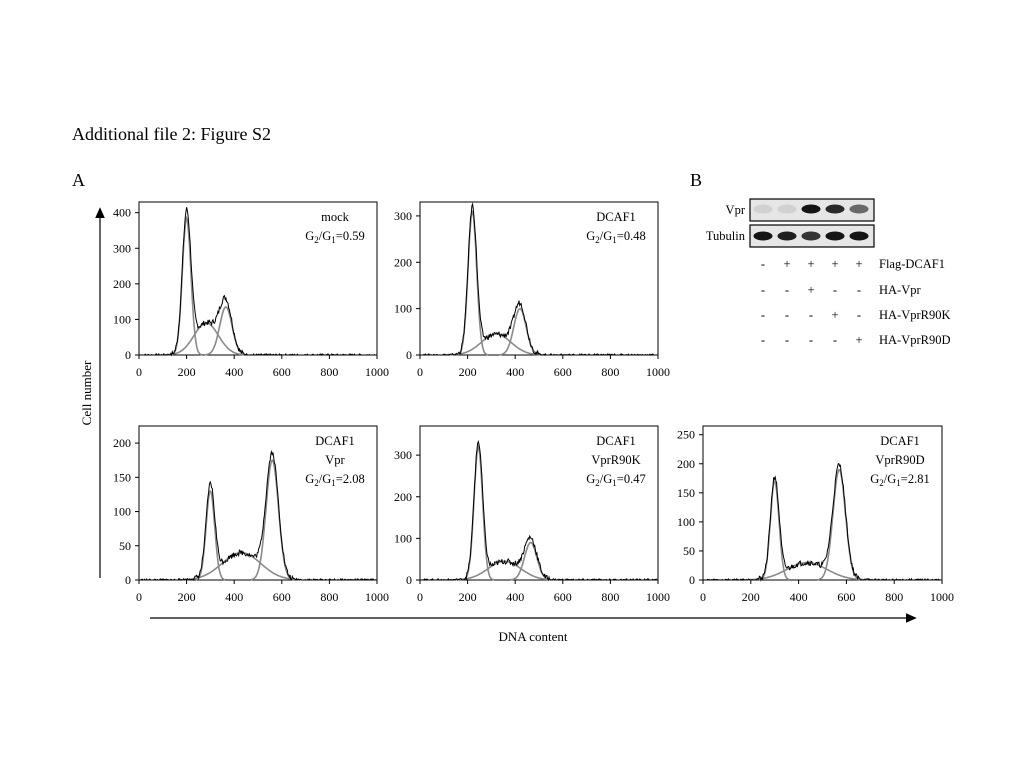 Image resolution: width=1024 pixels, height=768 pixels. Describe the element at coordinates (615, 460) in the screenshot. I see `plot-label-line: VprR90K` at that location.